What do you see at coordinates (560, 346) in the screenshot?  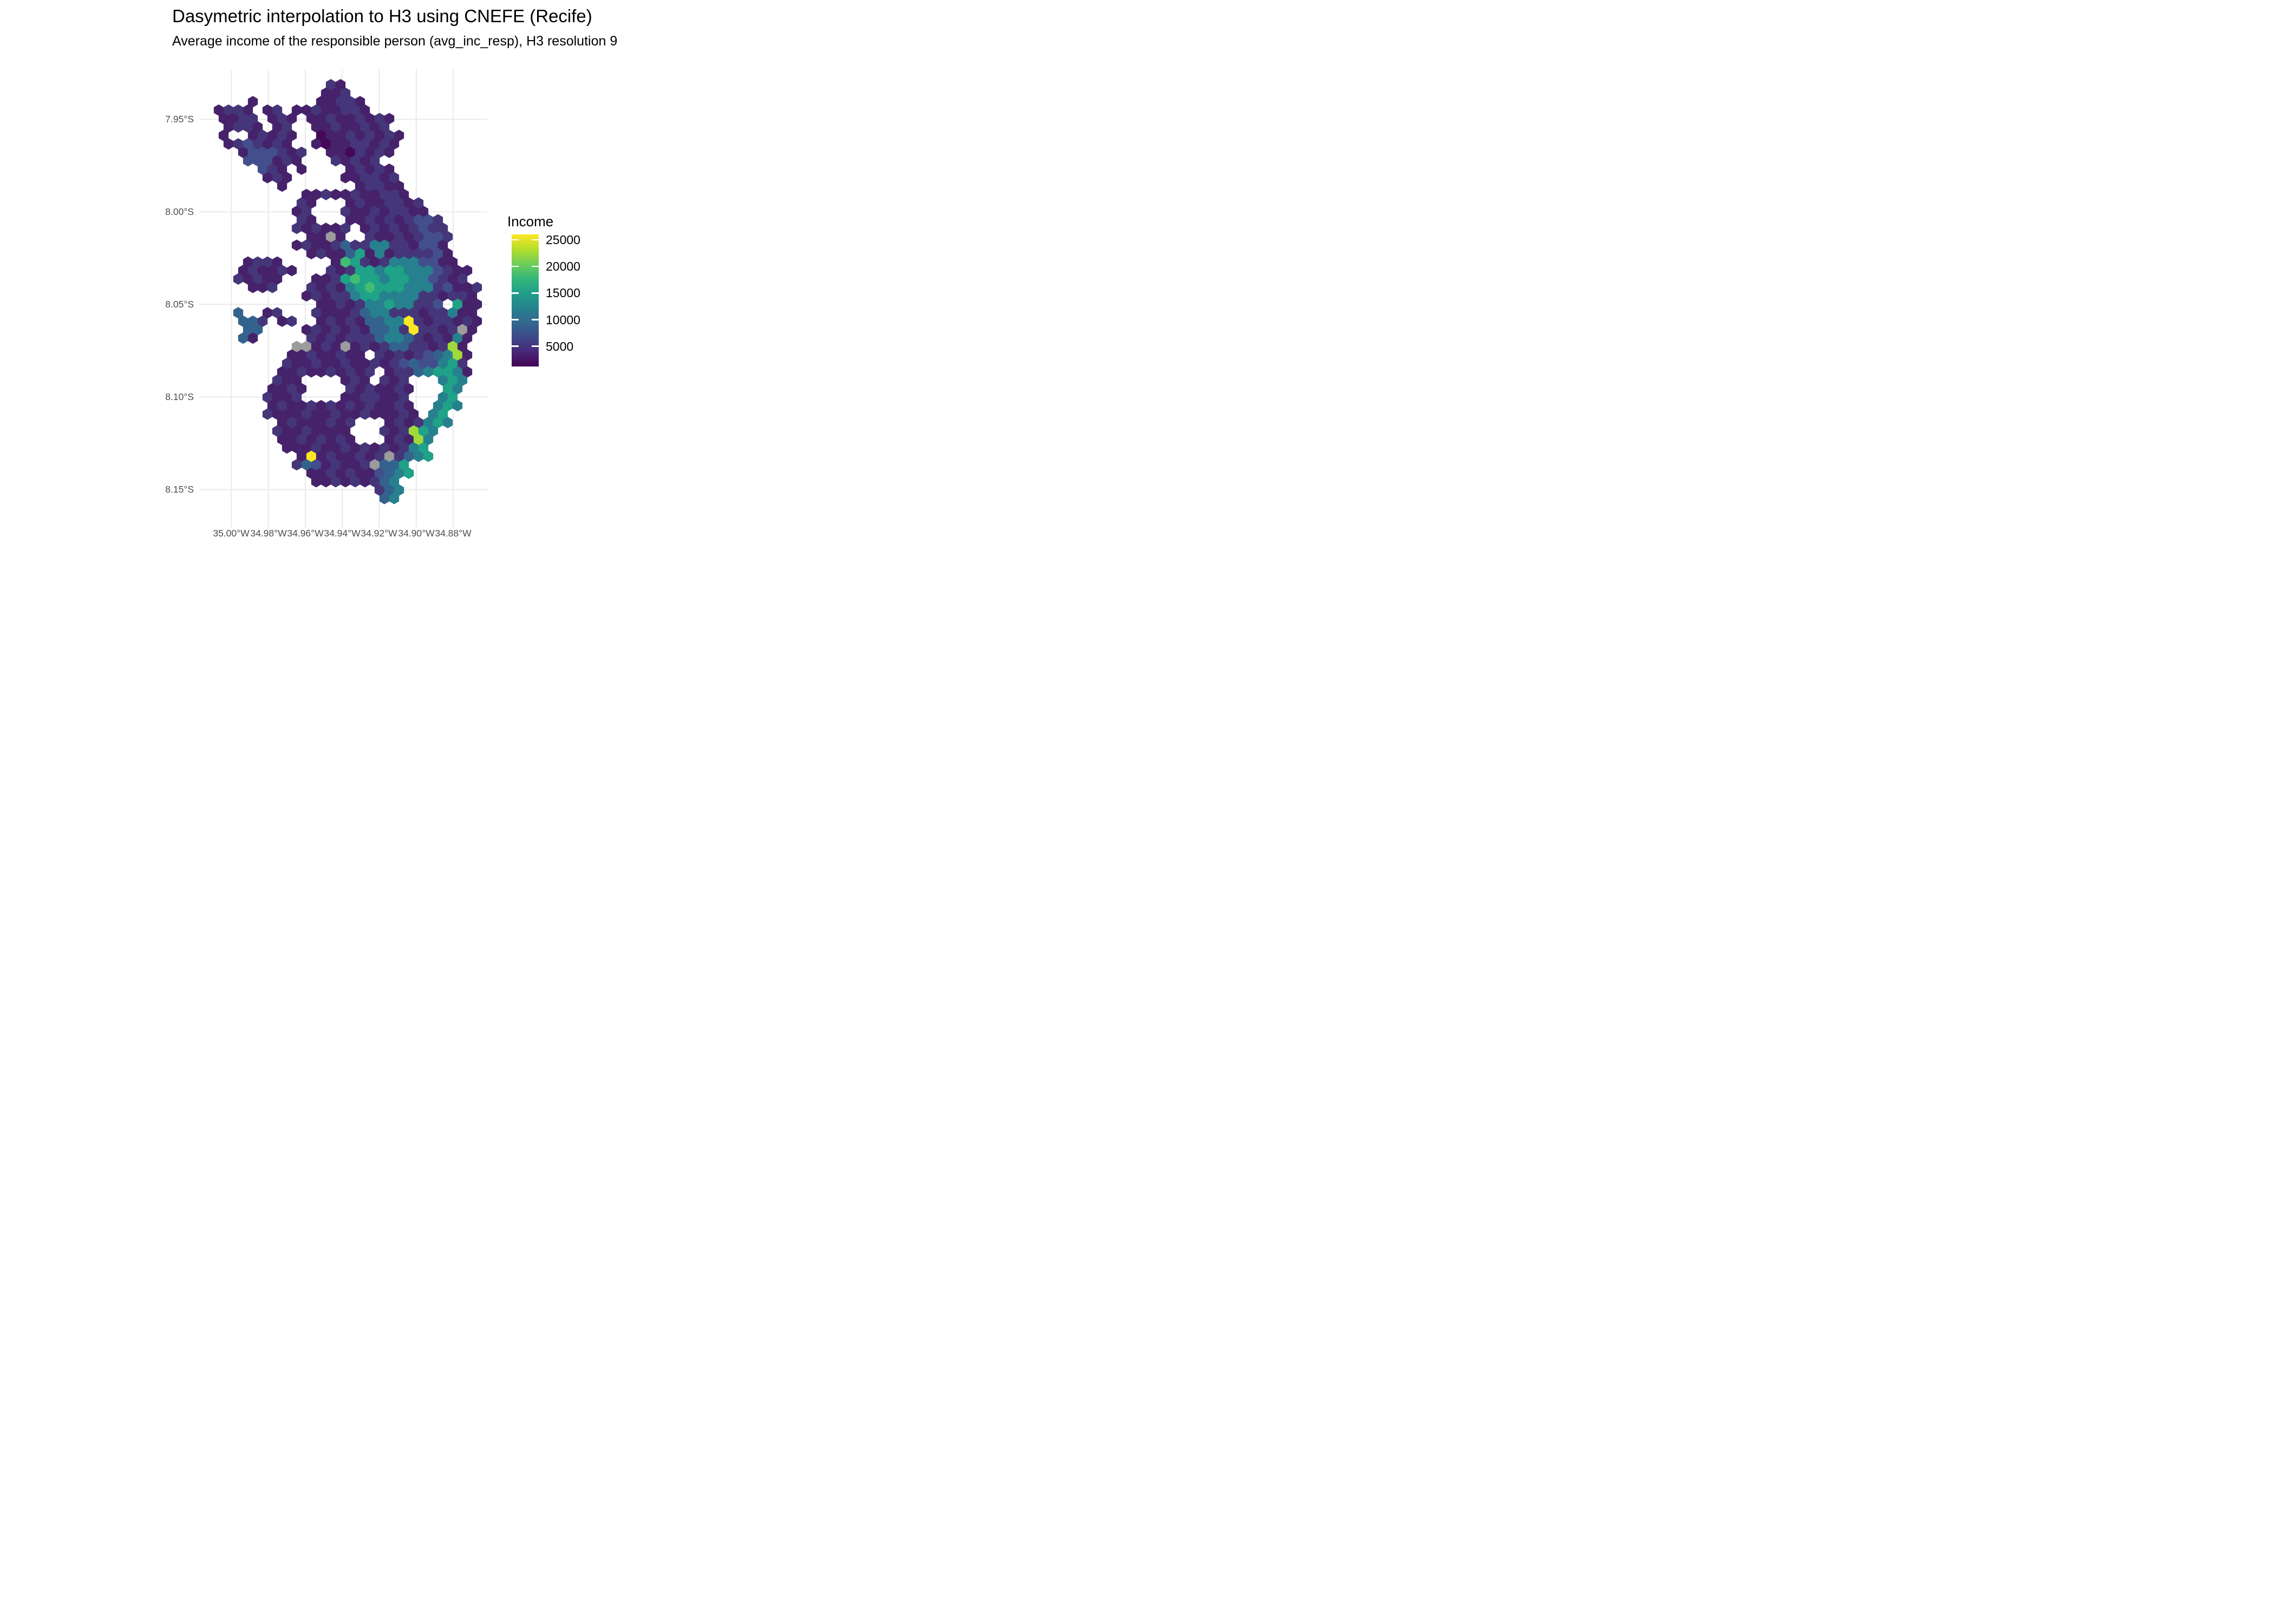 I see `legend-tick-label: 5000` at bounding box center [560, 346].